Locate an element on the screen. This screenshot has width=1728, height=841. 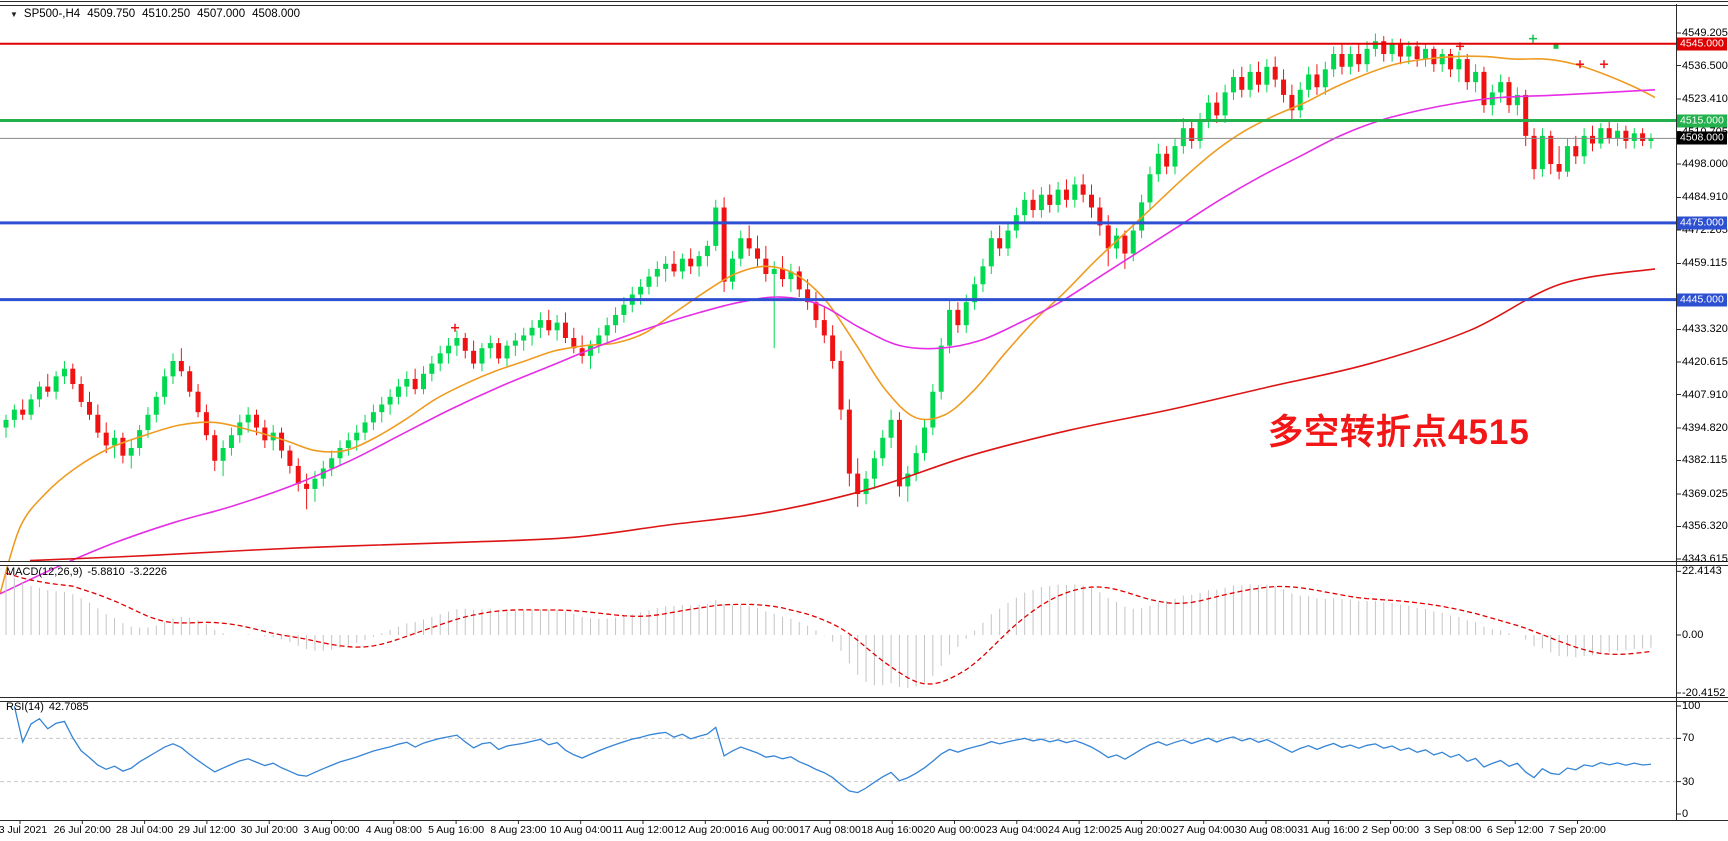
rsi-axis-label: 70 is located at coordinates (1688, 738).